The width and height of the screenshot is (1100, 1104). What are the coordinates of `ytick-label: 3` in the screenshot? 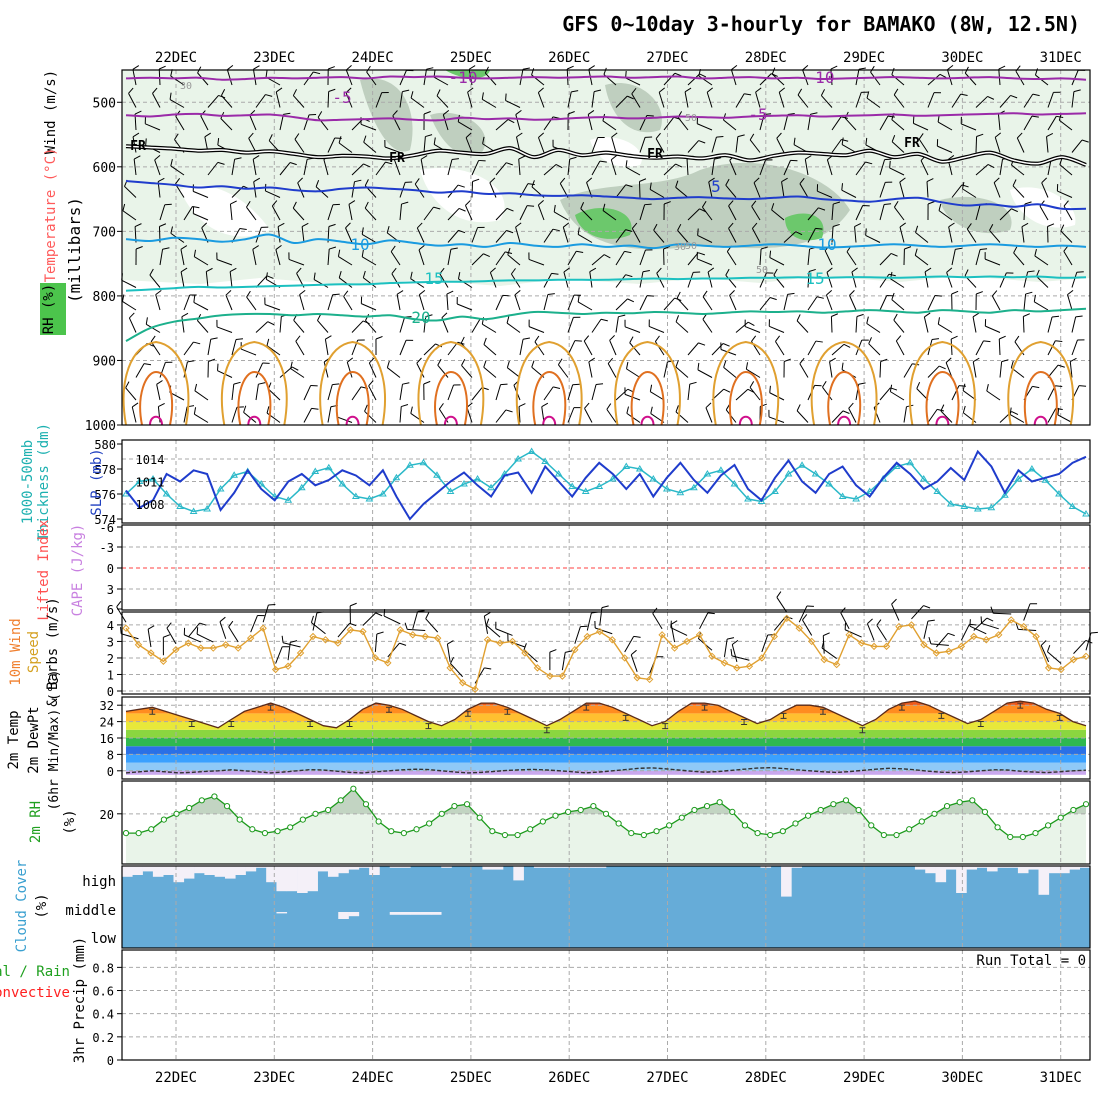 It's located at (110, 642).